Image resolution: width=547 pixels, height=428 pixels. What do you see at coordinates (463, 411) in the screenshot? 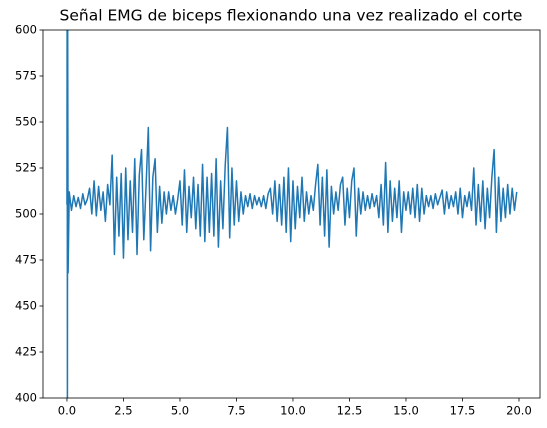
I see `x-tick-label: 17.5` at bounding box center [463, 411].